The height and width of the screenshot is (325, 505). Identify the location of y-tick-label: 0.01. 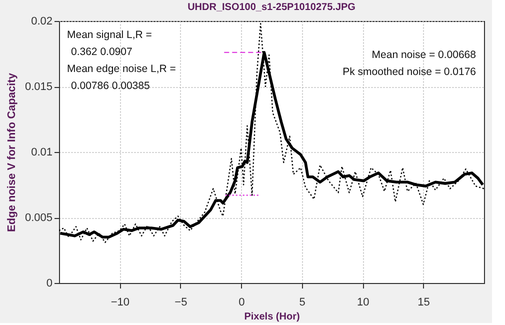
(41, 152).